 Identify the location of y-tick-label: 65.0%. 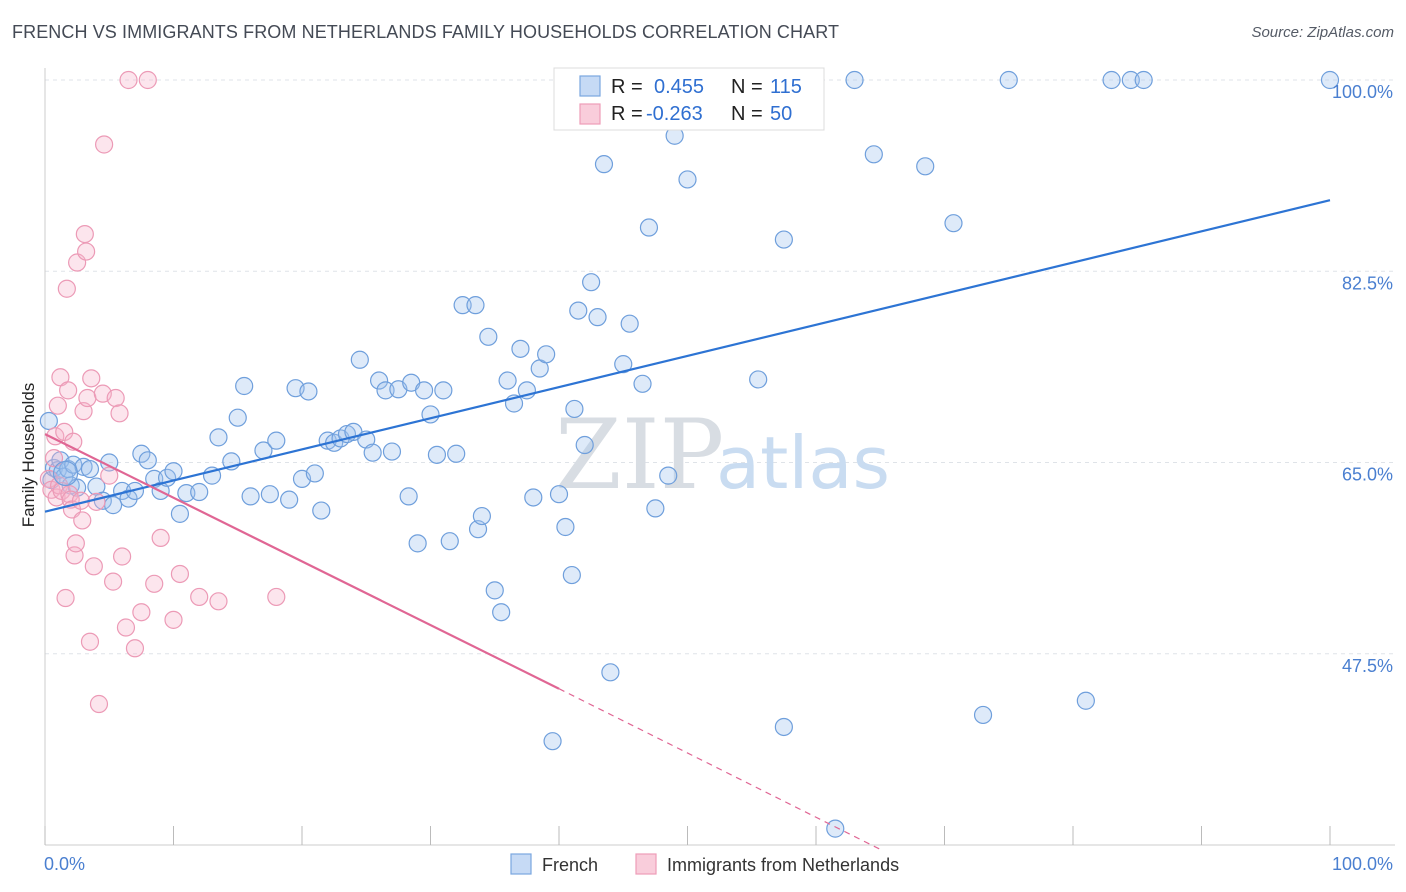
(1367, 475).